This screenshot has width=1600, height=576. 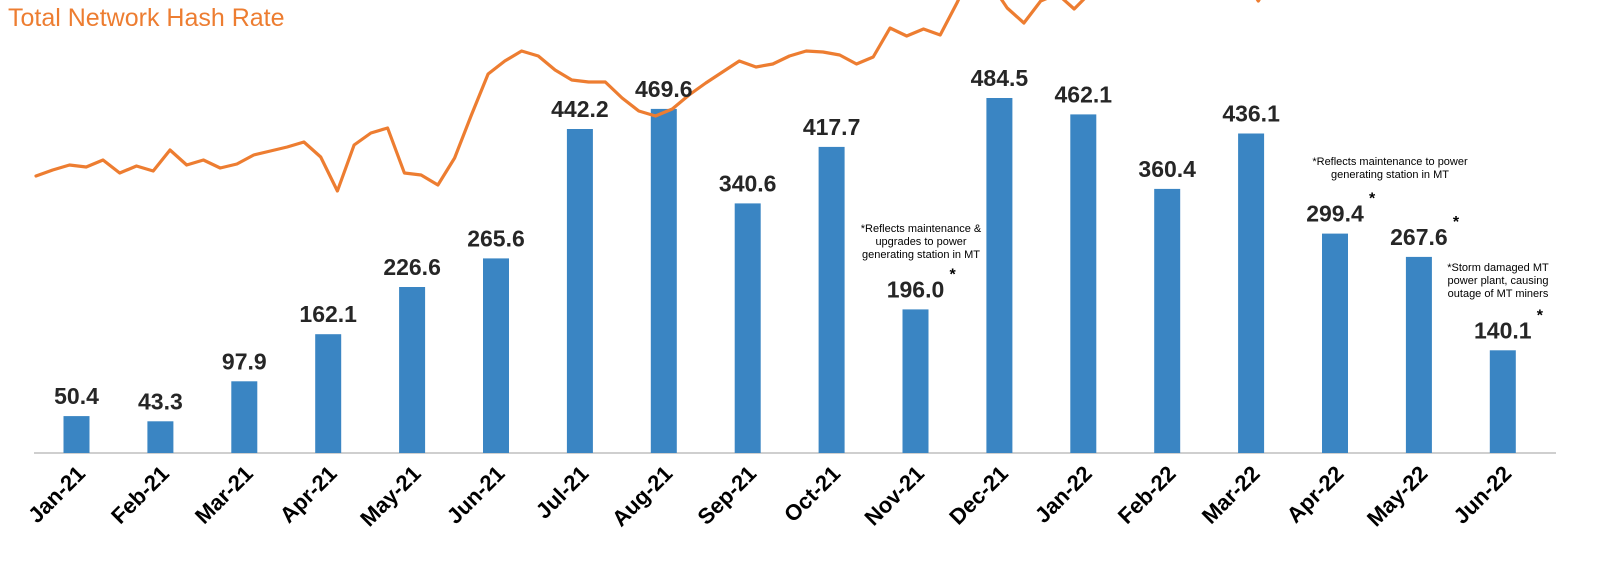 I want to click on x-tick-label: May-21, so click(x=390, y=496).